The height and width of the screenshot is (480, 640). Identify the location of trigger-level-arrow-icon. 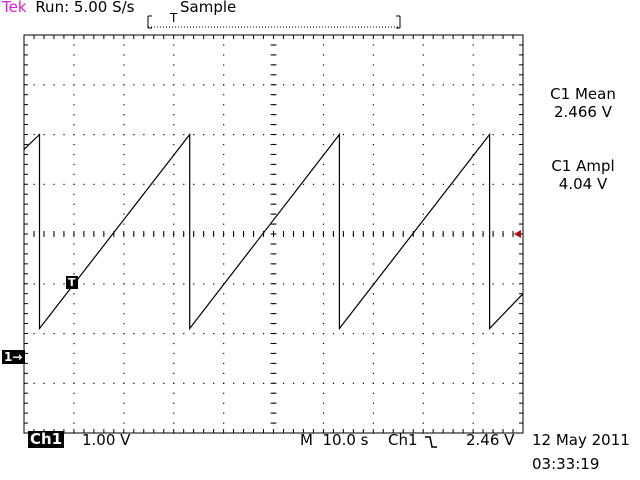
(517, 234).